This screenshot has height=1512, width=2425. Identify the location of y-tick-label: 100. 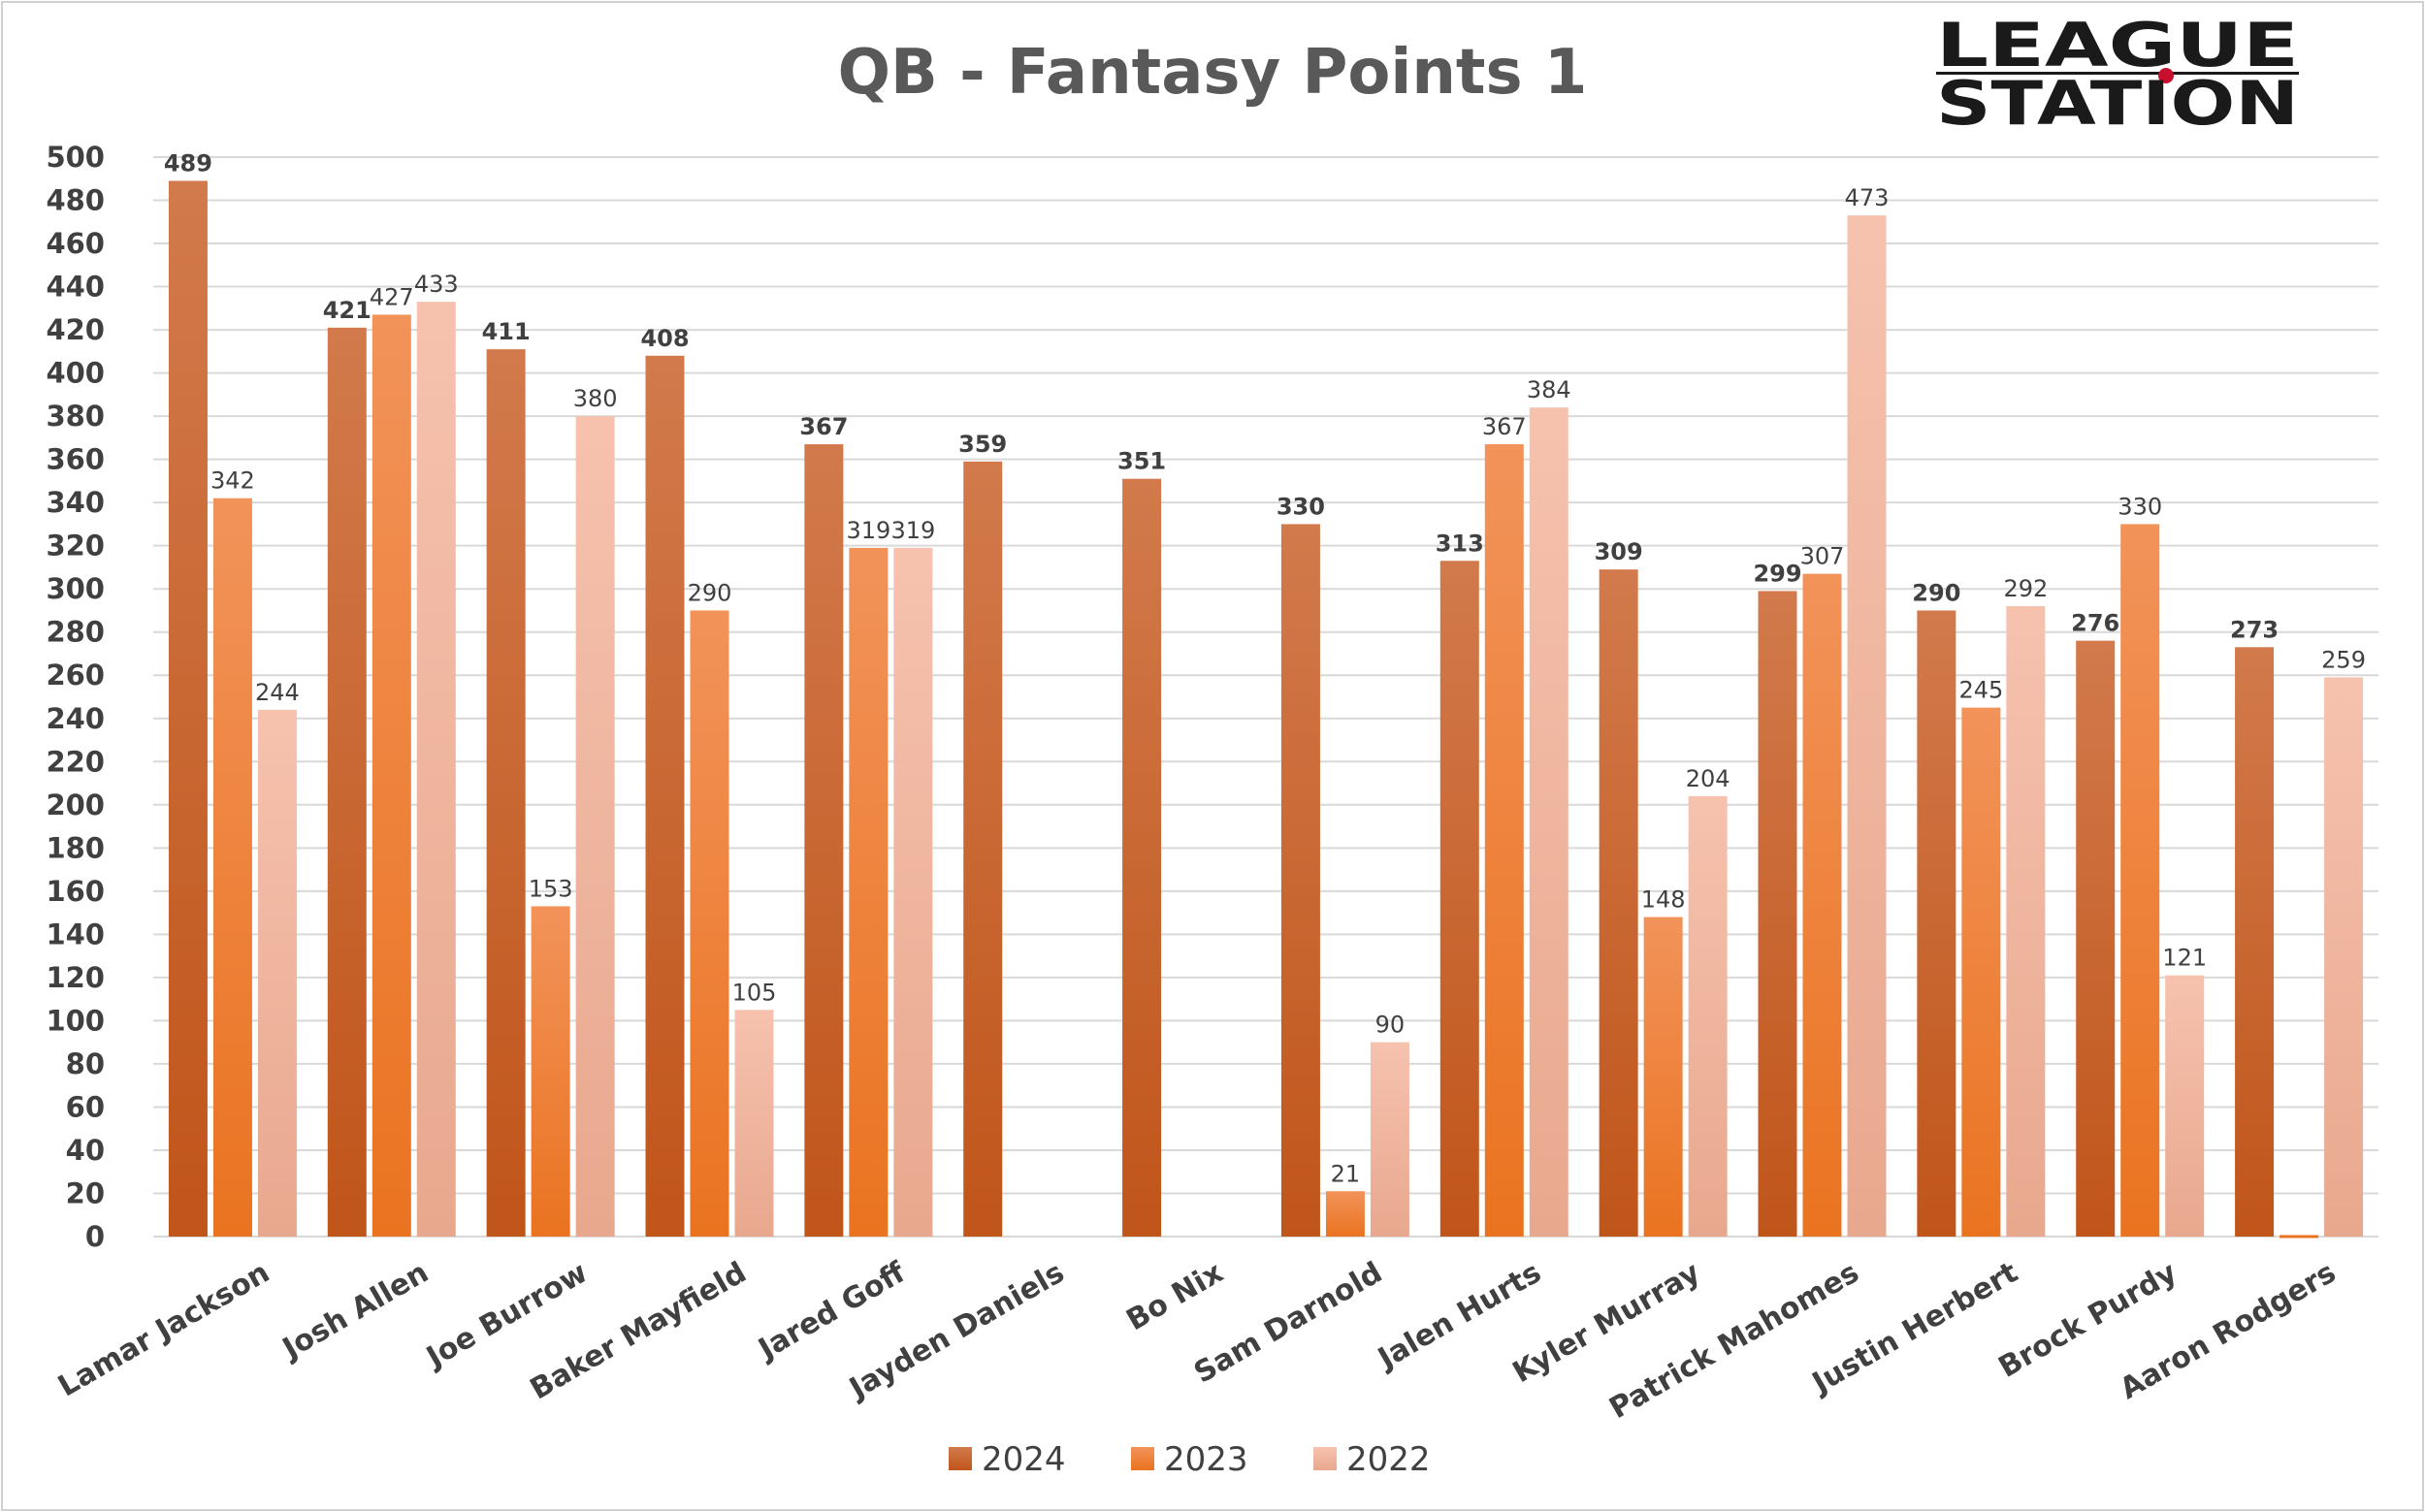
(75, 1020).